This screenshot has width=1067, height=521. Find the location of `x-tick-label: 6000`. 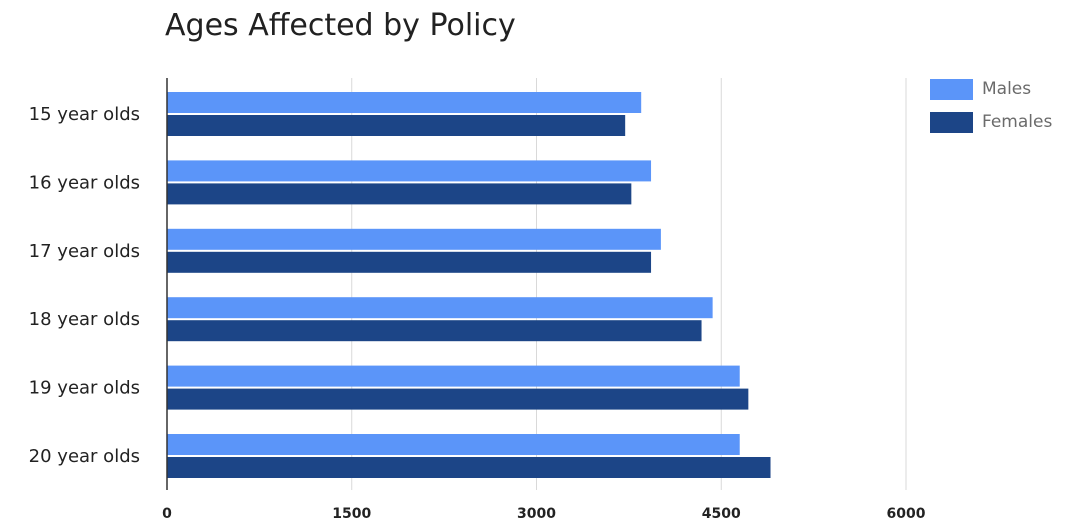

x-tick-label: 6000 is located at coordinates (906, 513).